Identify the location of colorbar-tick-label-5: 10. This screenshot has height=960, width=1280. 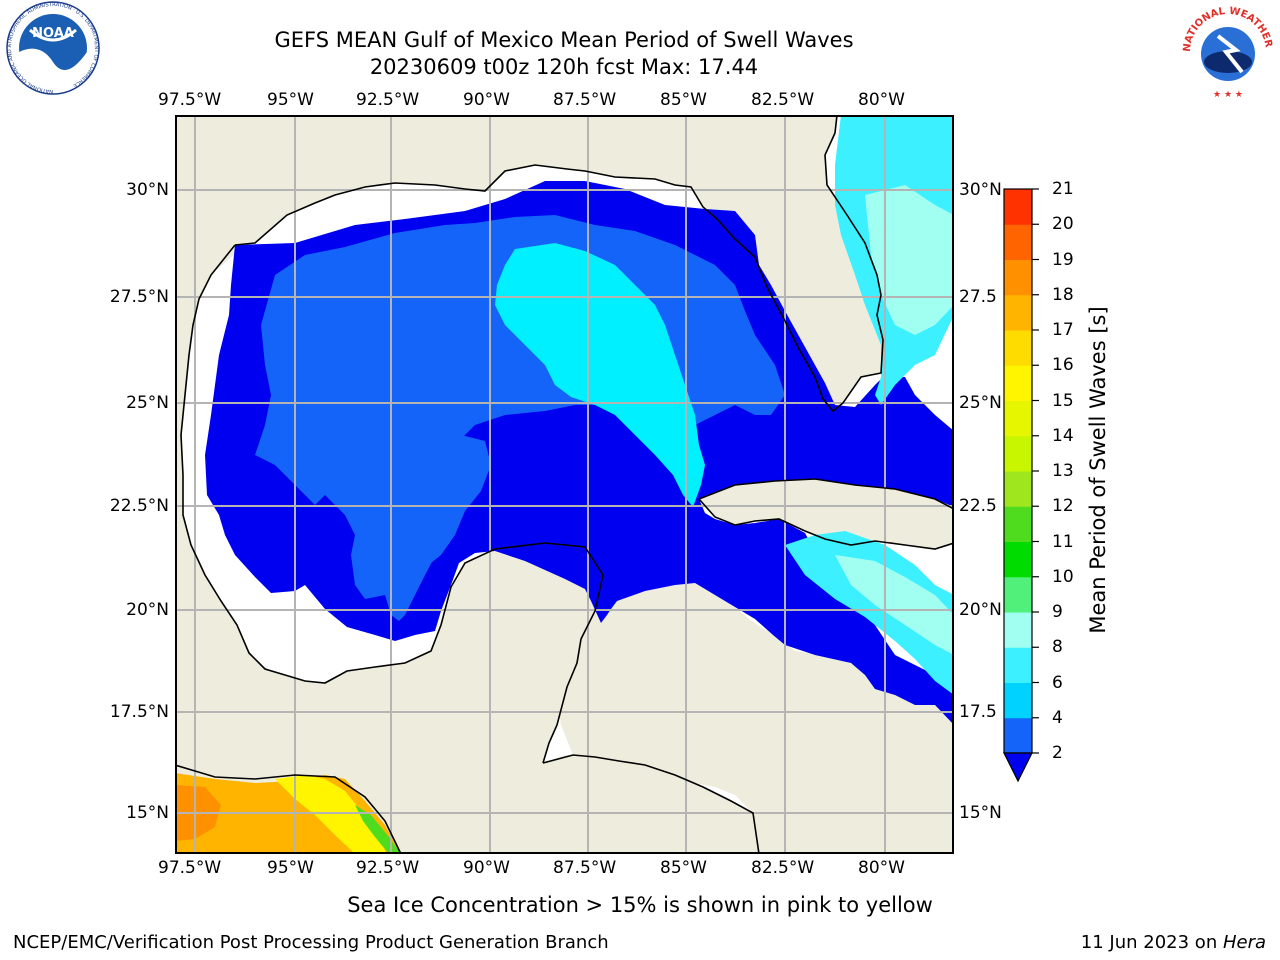
(1063, 576).